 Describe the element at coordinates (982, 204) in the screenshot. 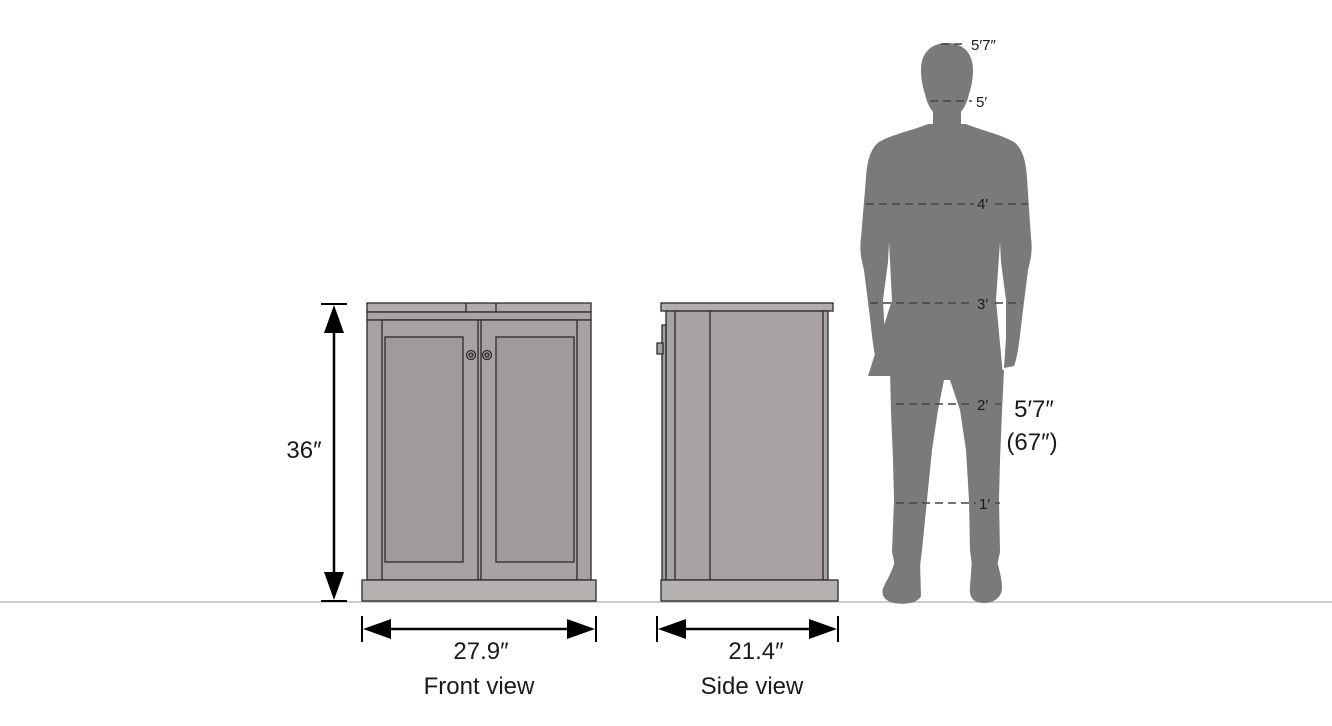

I see `scale-label-4: 4′` at that location.